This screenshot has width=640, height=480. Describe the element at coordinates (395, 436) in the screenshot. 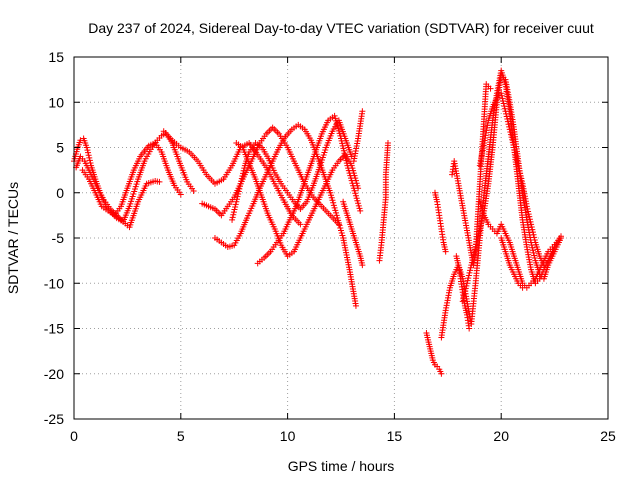

I see `x-tick-label: 15` at that location.